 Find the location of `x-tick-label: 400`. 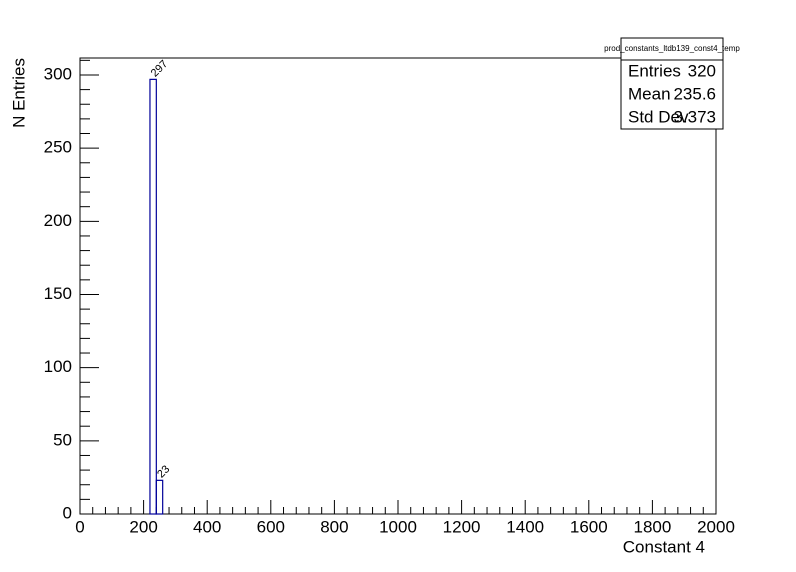

x-tick-label: 400 is located at coordinates (207, 526).